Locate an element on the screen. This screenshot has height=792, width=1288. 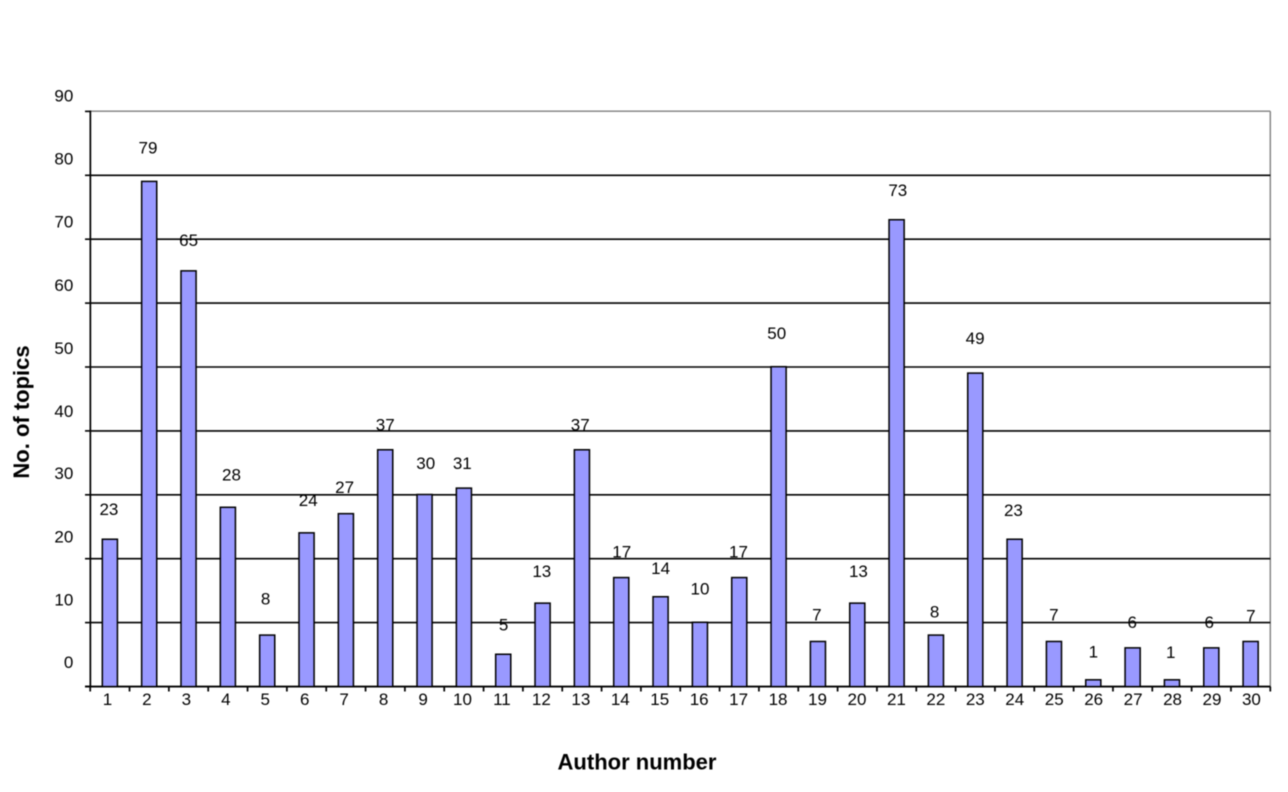
svg-text: 73 is located at coordinates (897, 190).